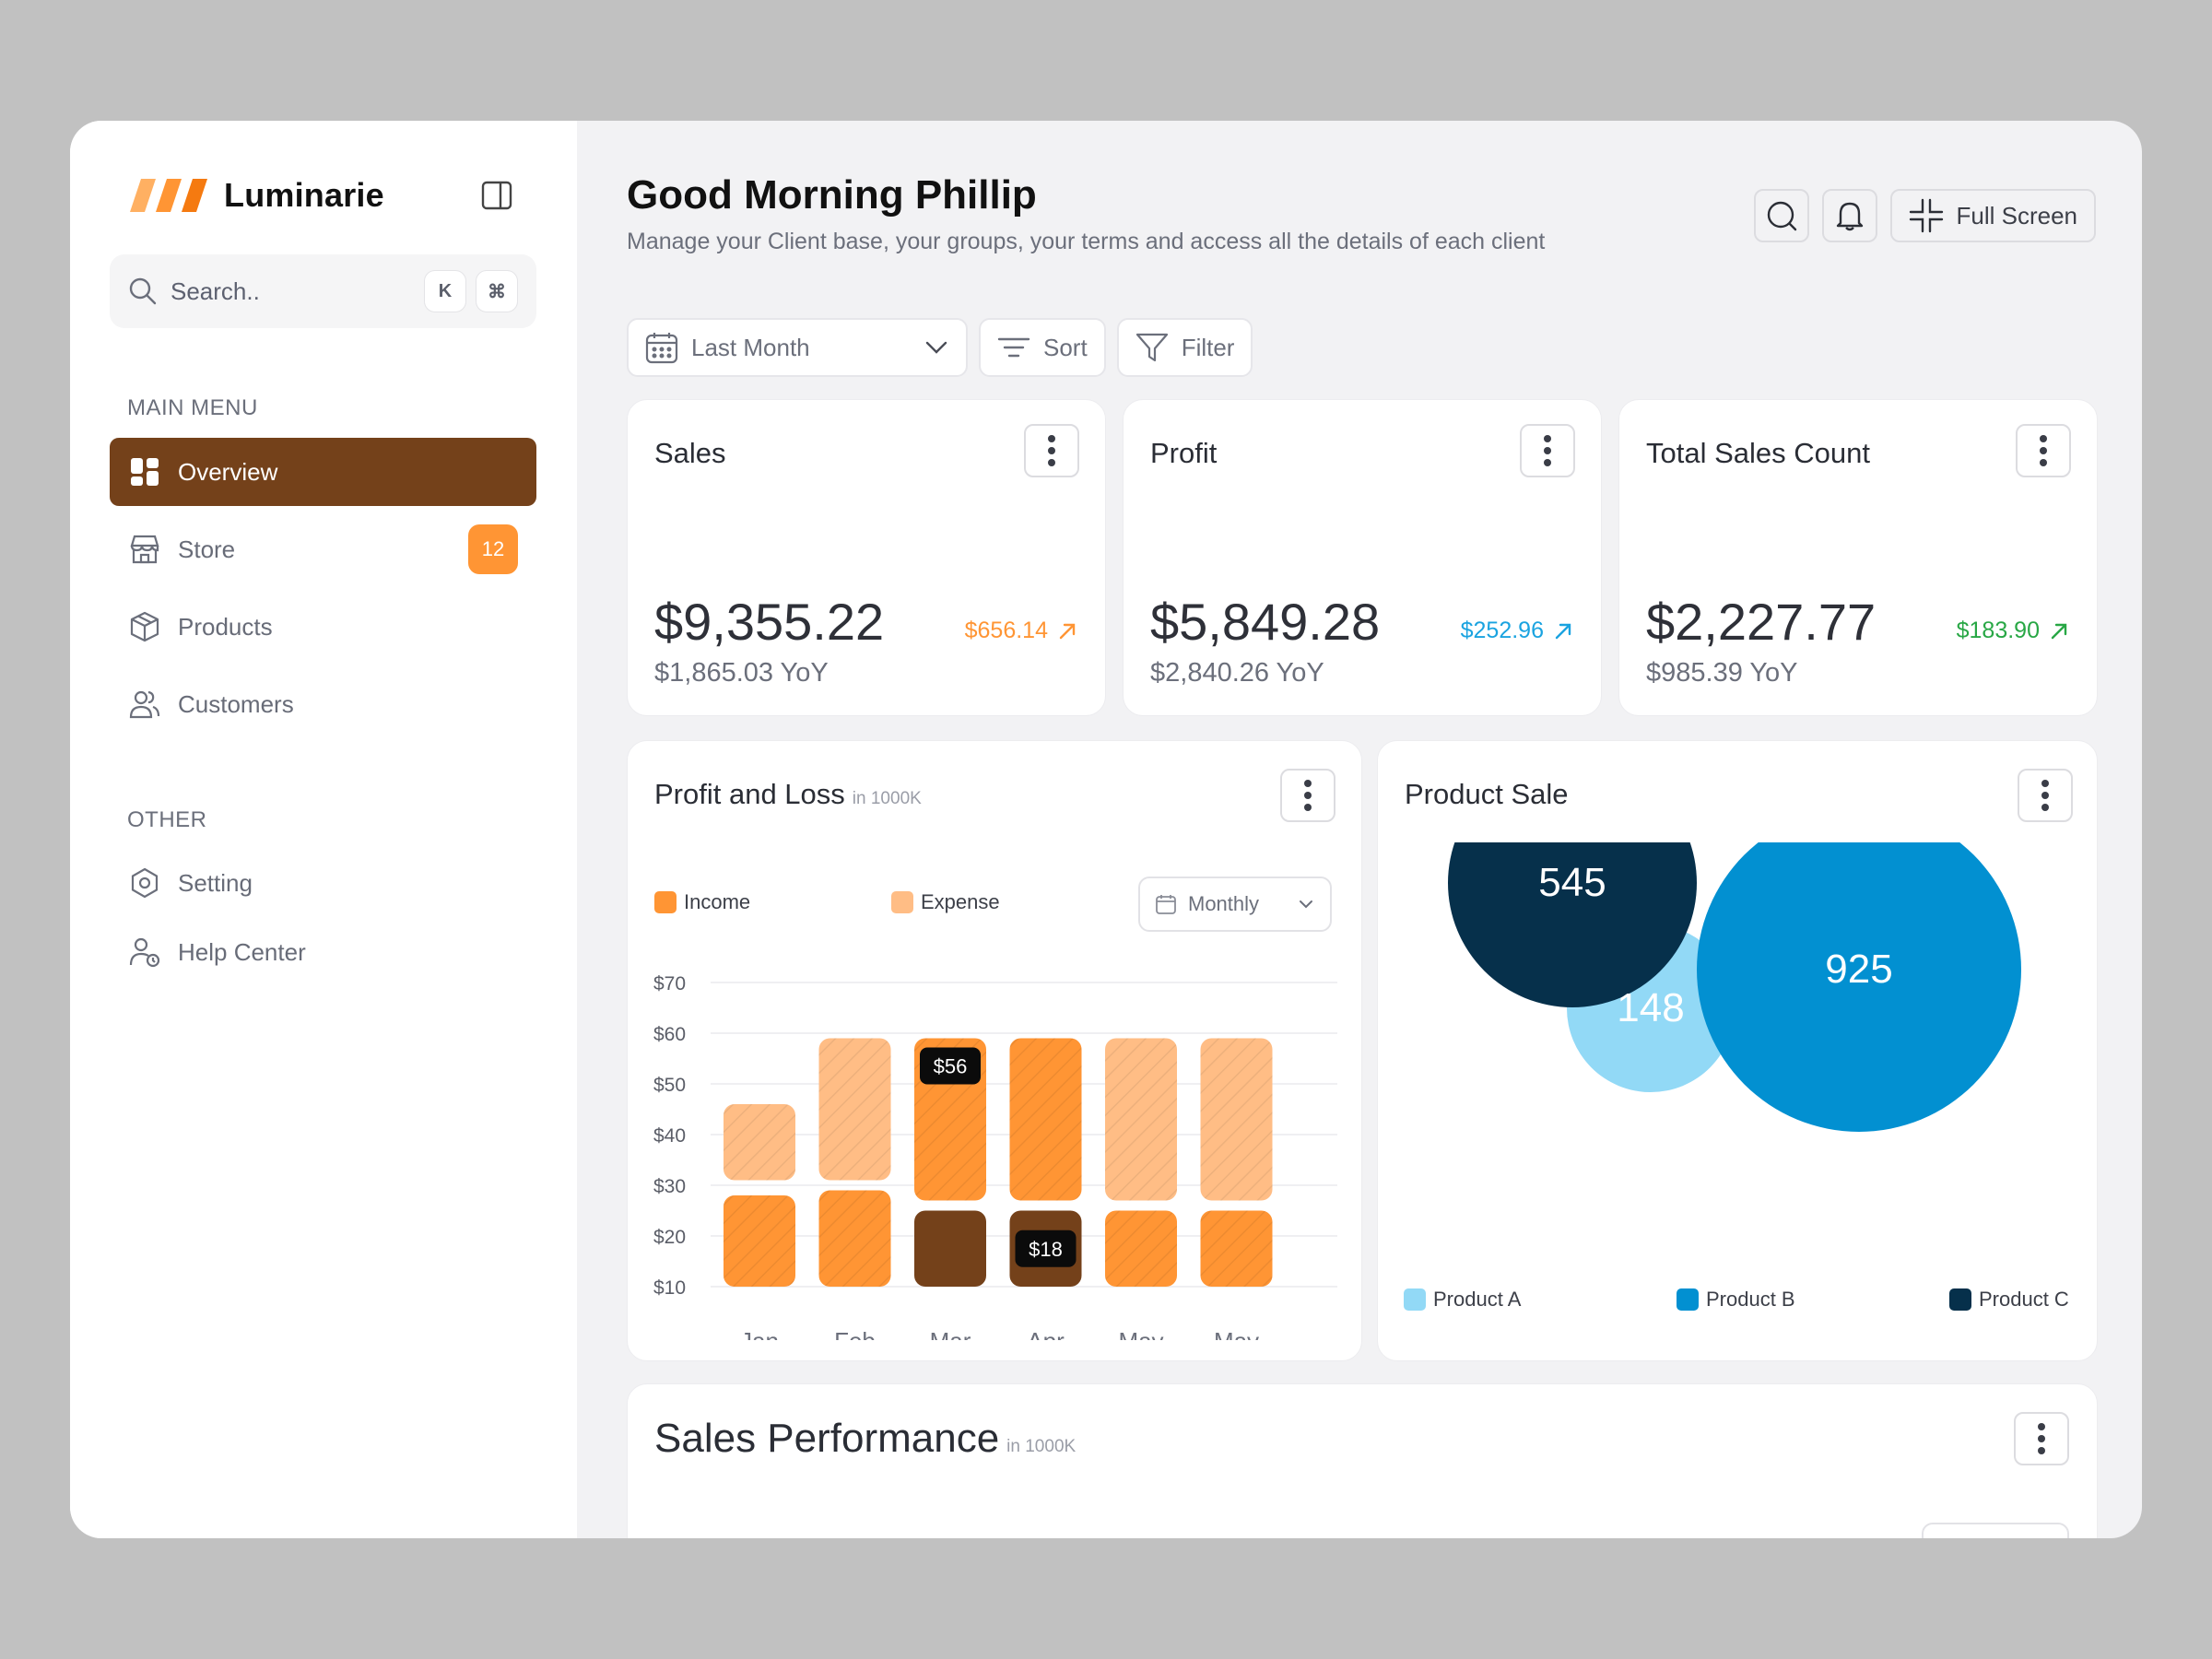  Describe the element at coordinates (1750, 1299) in the screenshot. I see `legend-label: Product B` at that location.